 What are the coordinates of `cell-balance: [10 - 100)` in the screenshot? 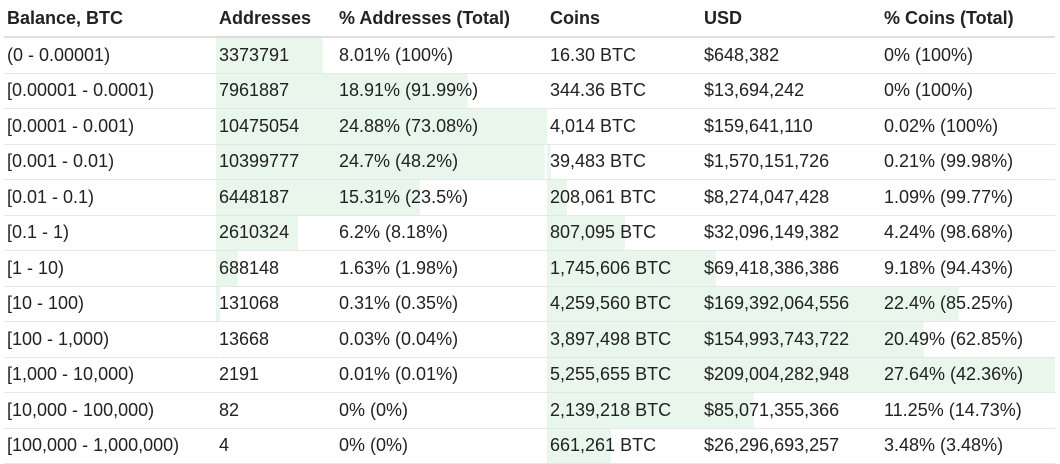 It's located at (110, 304).